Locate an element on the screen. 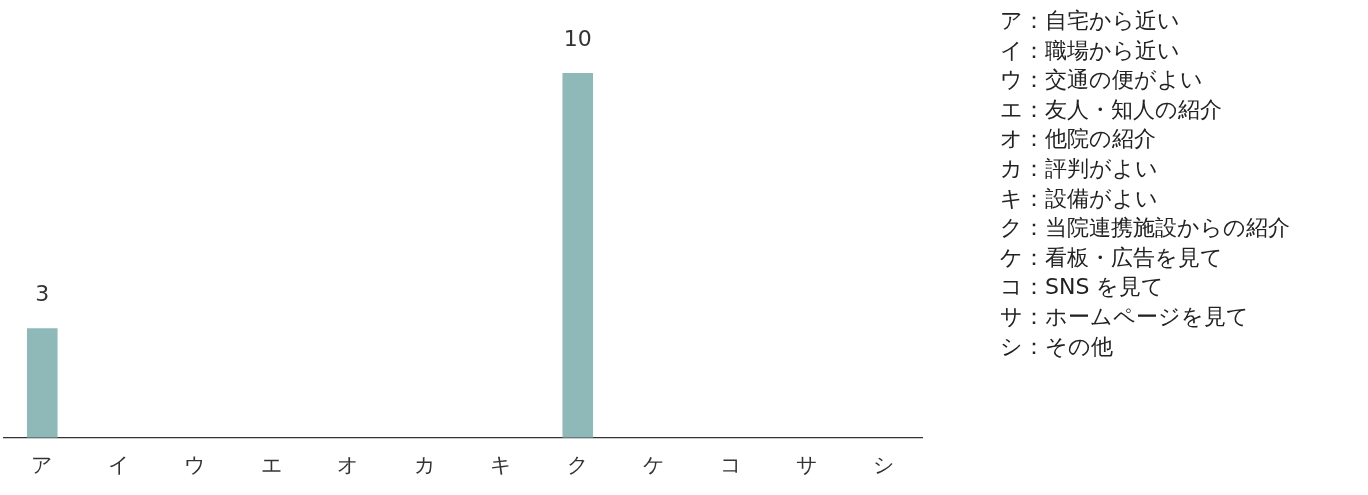  x-tick-label: オ is located at coordinates (348, 464).